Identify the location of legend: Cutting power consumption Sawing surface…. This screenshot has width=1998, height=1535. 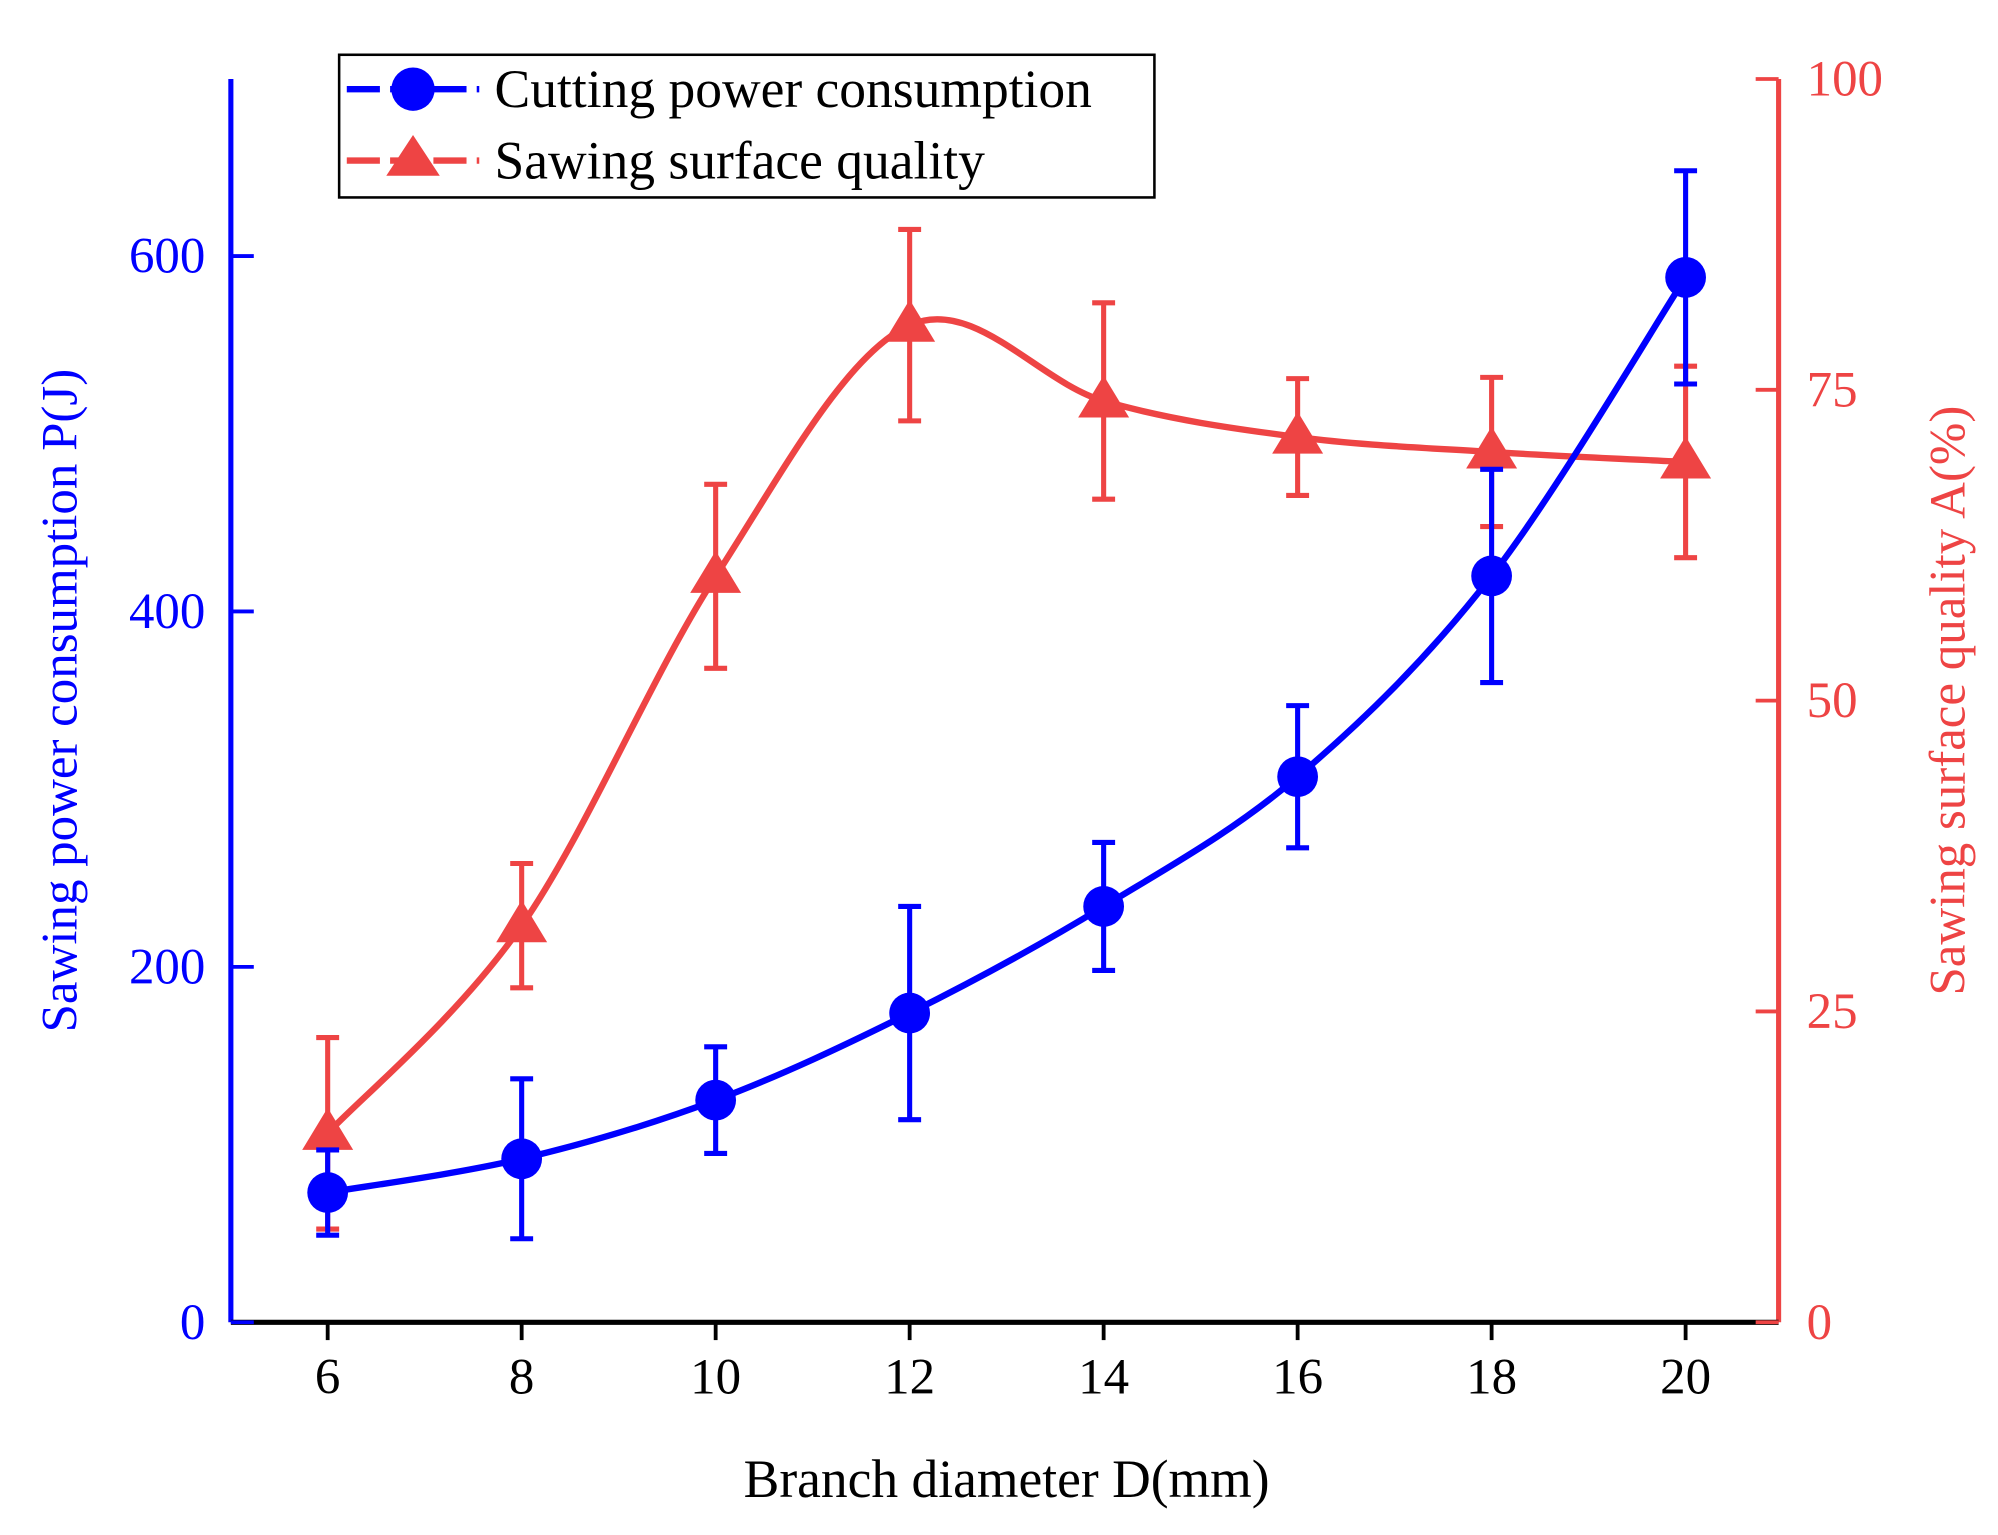
(746, 126).